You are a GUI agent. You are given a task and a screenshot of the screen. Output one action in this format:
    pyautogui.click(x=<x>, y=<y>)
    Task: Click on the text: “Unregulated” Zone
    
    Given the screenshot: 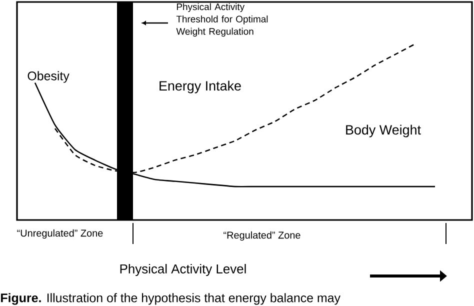 What is the action you would take?
    pyautogui.click(x=60, y=234)
    